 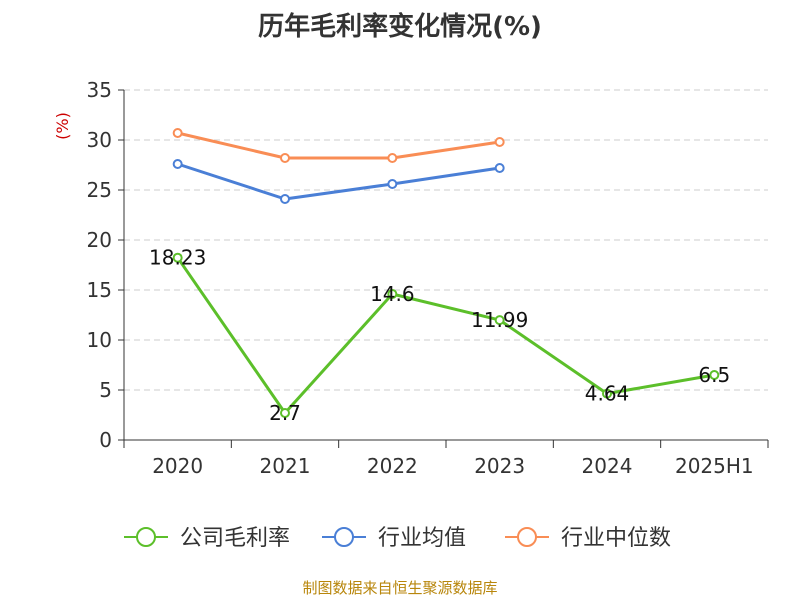 I want to click on y-axis-label: (%), so click(x=62, y=126).